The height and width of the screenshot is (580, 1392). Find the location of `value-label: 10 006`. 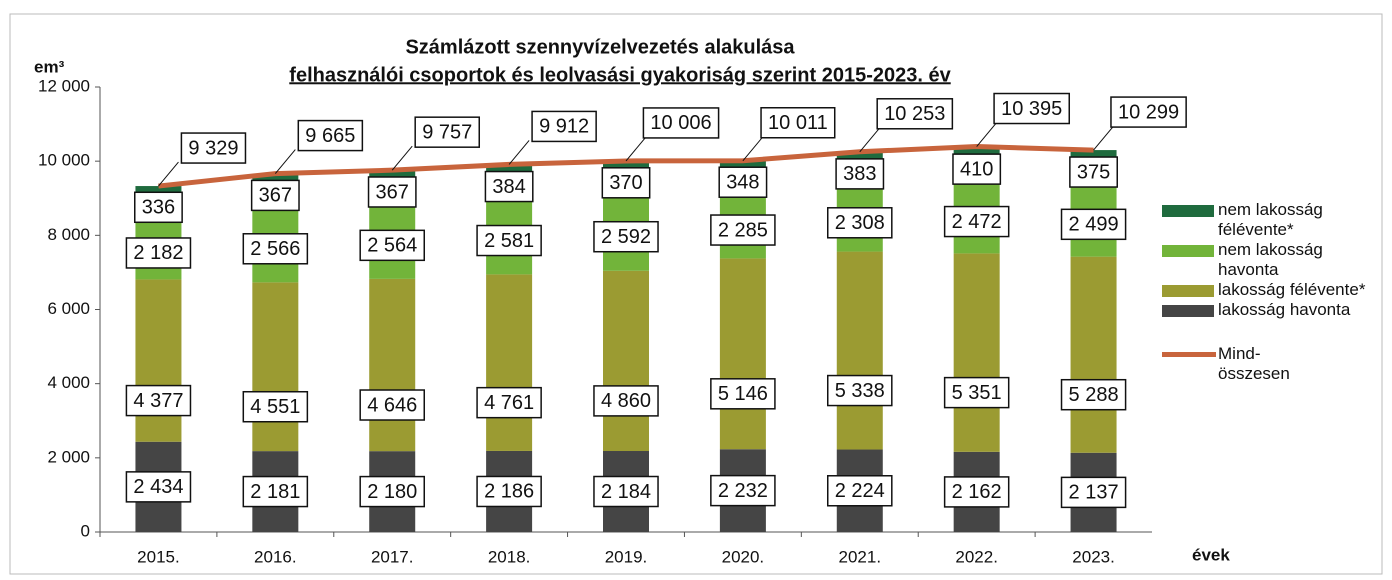

value-label: 10 006 is located at coordinates (680, 123).